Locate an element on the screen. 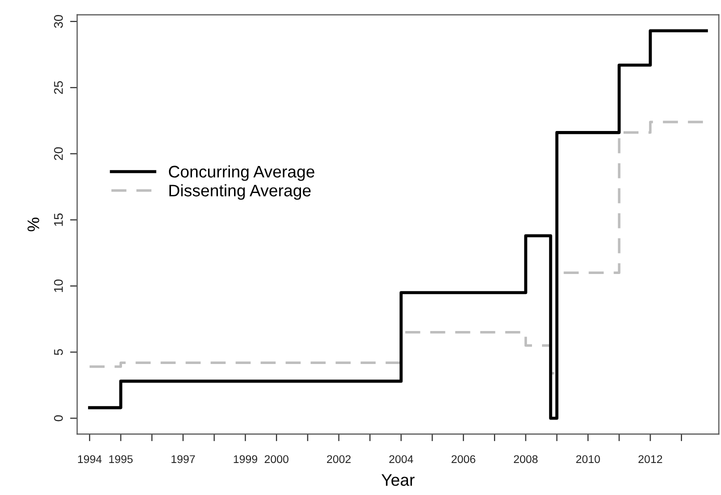  y-axis-title: % is located at coordinates (34, 225).